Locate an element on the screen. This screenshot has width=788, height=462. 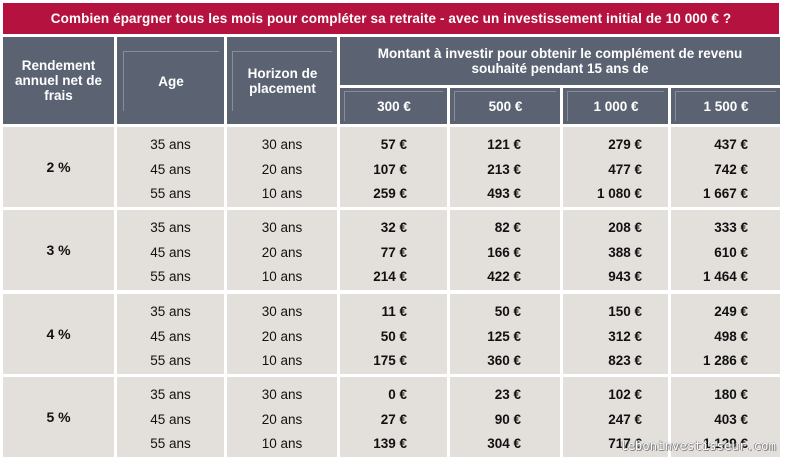
cell-values: 333 € 610 € 1 464 € is located at coordinates (725, 253).